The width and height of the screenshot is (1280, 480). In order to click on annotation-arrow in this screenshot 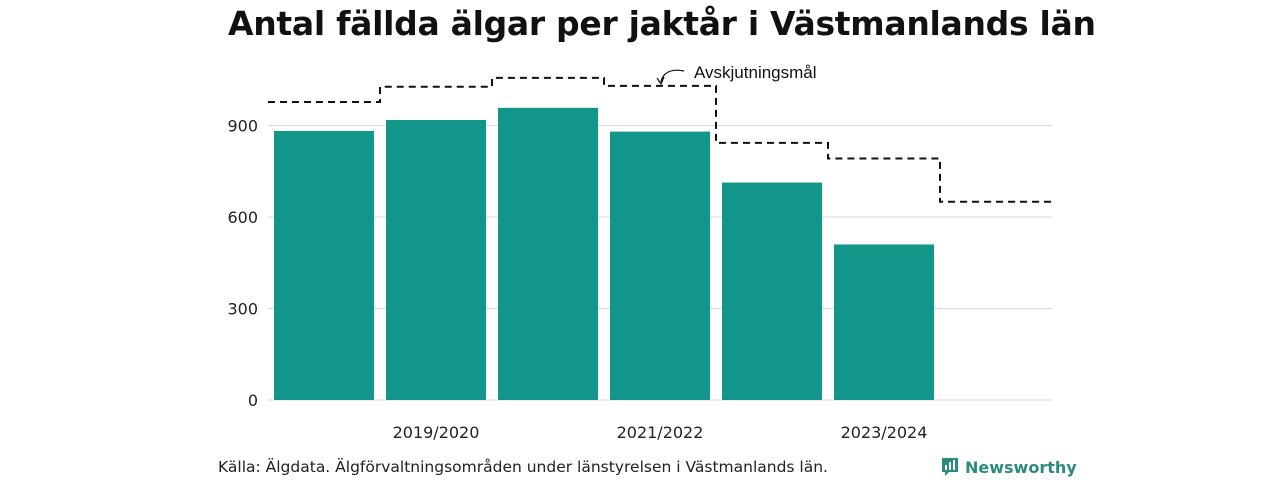, I will do `click(672, 76)`.